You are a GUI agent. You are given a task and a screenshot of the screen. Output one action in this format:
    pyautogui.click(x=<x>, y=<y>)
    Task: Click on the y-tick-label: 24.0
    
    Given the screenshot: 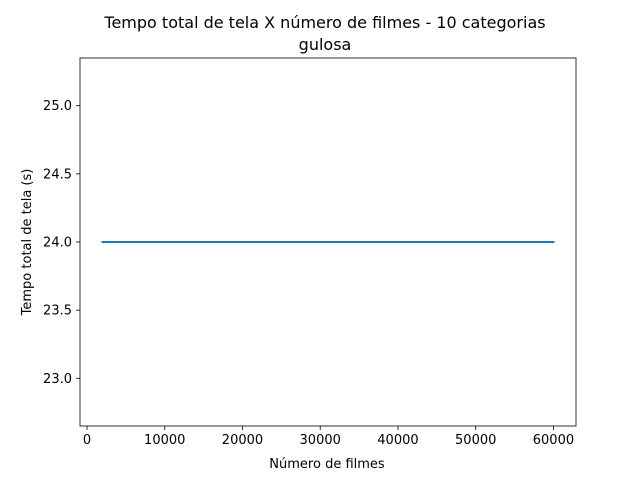 What is the action you would take?
    pyautogui.click(x=57, y=243)
    